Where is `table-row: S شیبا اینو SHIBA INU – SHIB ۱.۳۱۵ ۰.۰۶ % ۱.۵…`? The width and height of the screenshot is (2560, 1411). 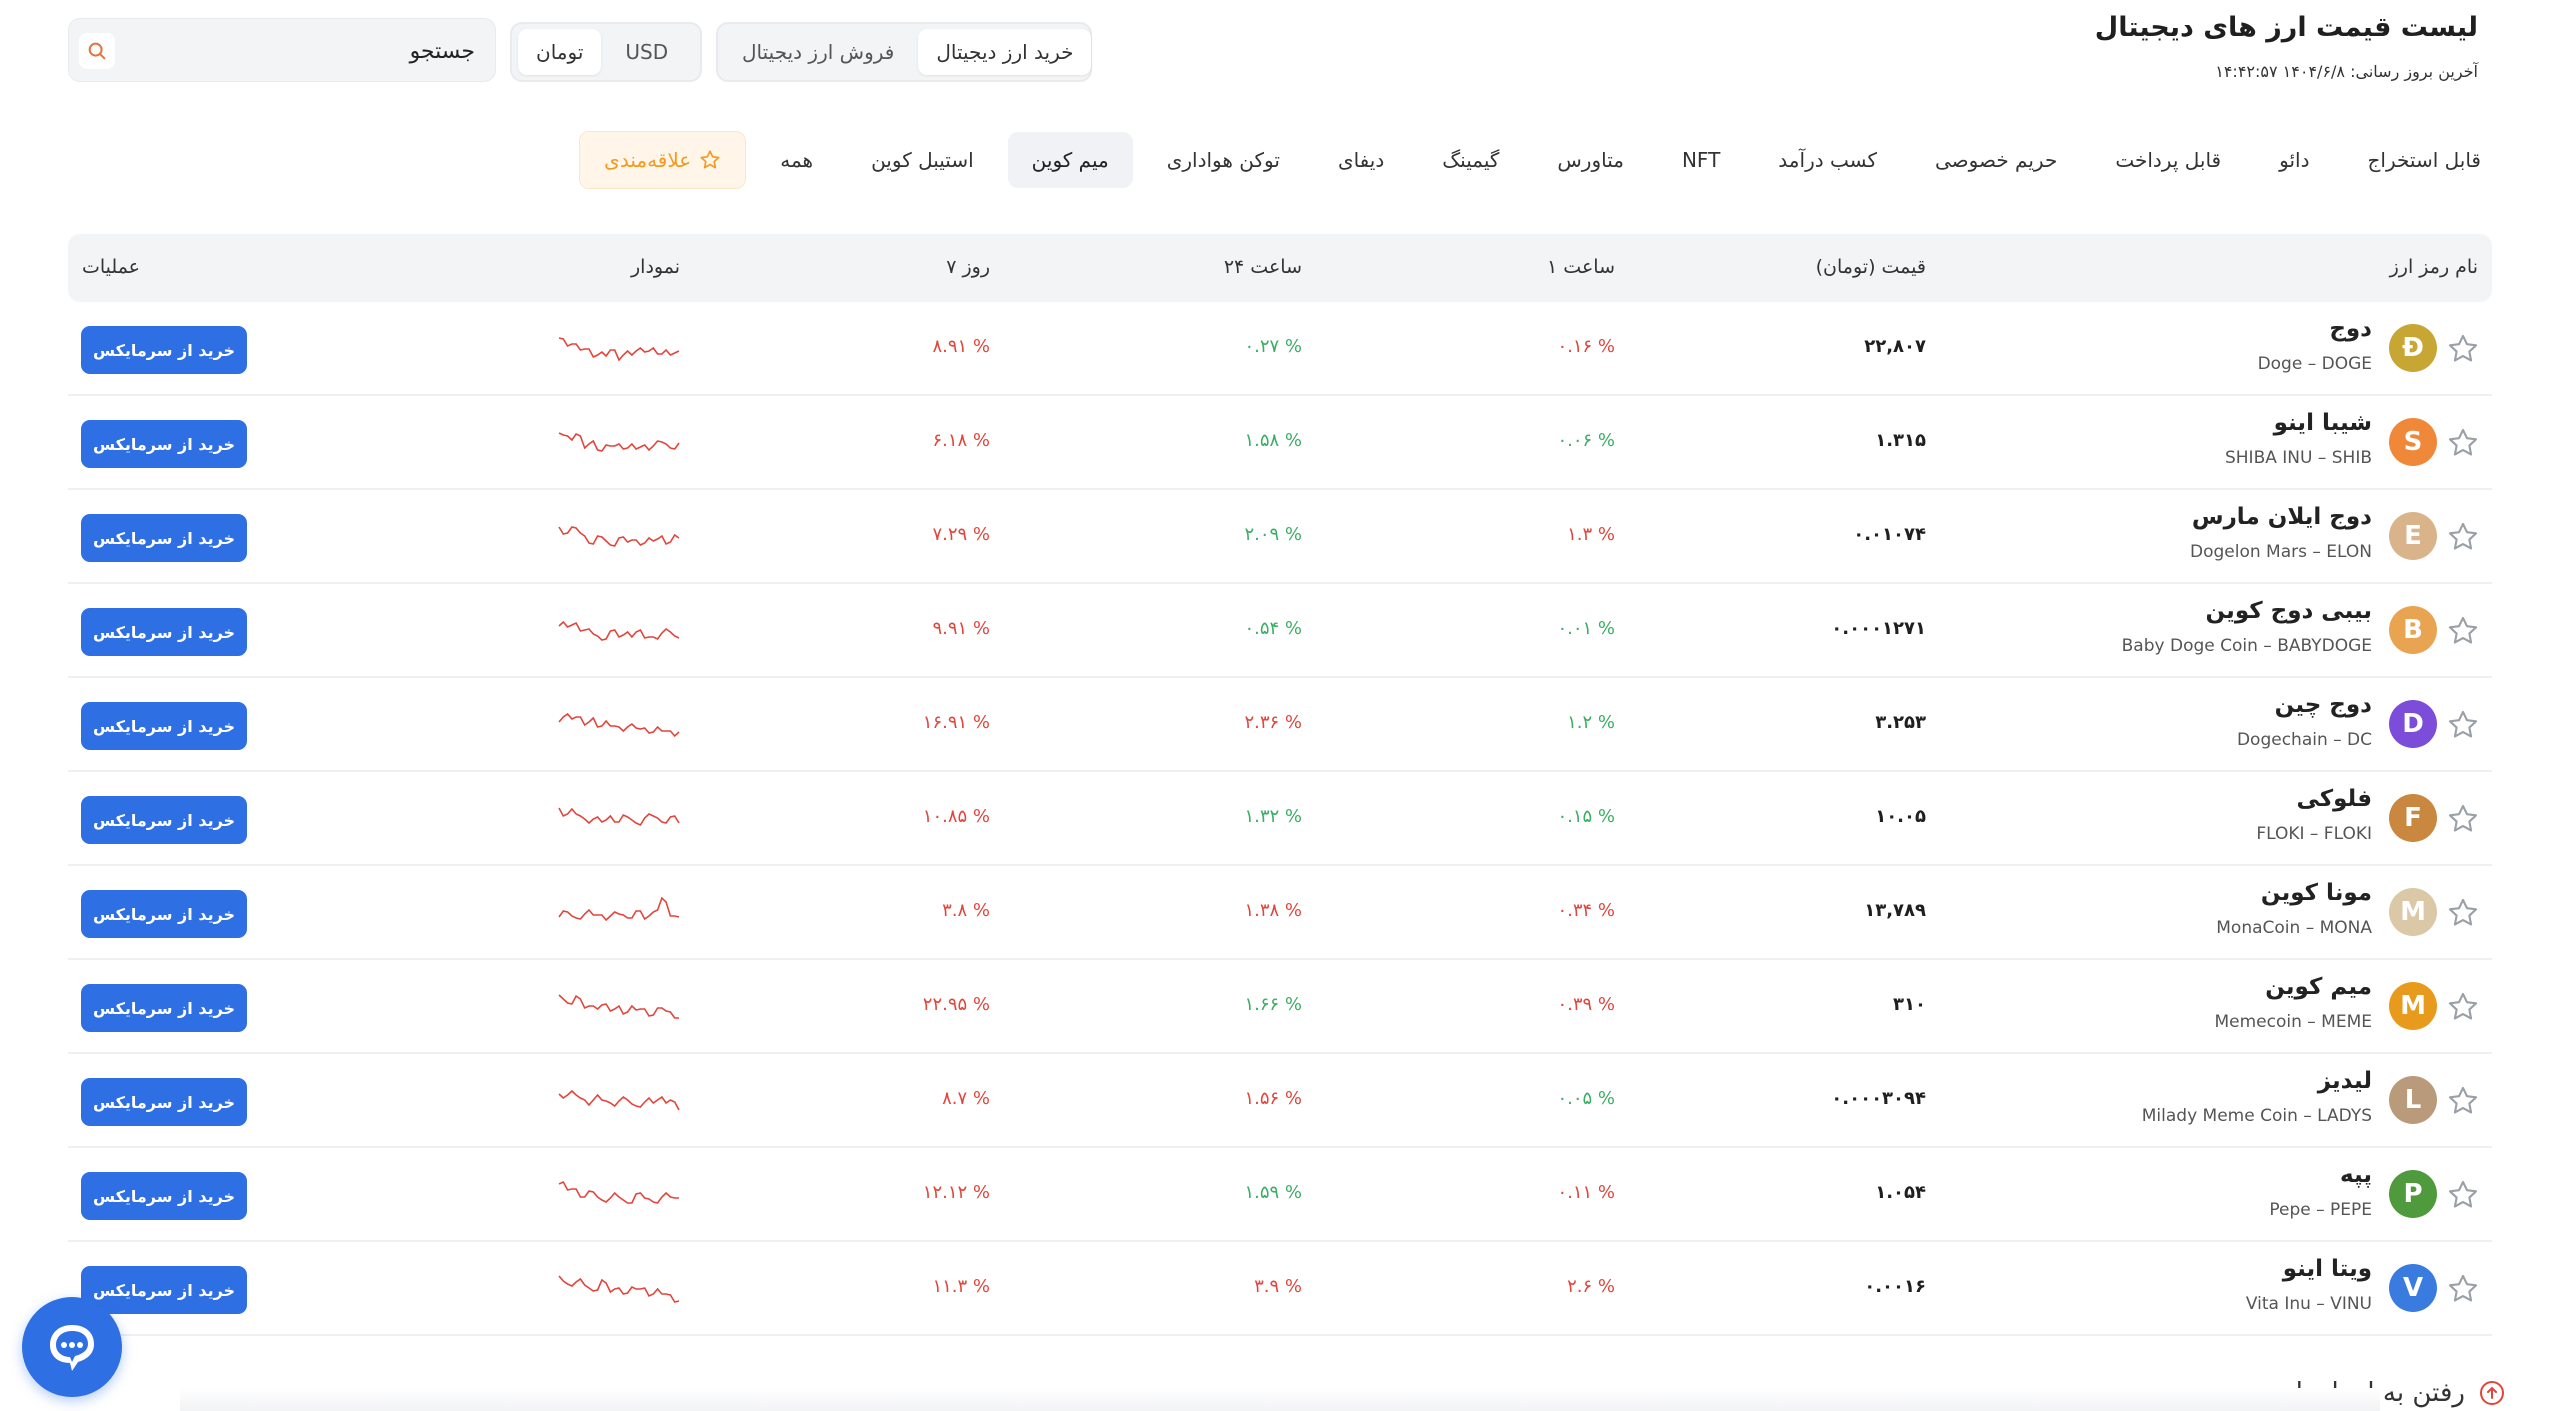
table-row: S شیبا اینو SHIBA INU – SHIB ۱.۳۱۵ ۰.۰۶ % ۱.۵… is located at coordinates (1280, 443).